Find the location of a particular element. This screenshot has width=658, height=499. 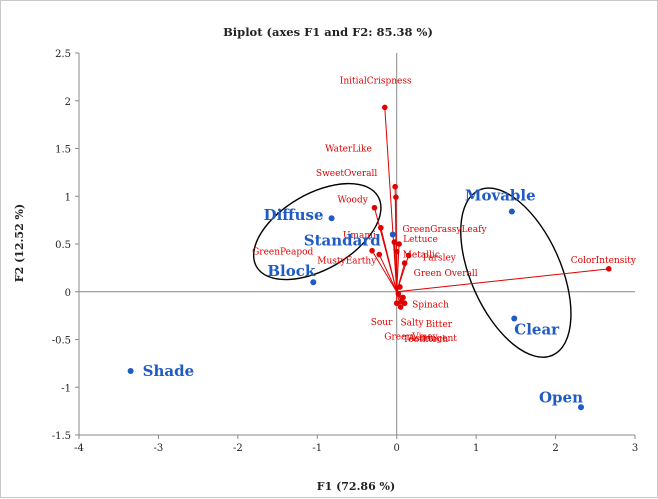

variable-label: GreenPeapod is located at coordinates (282, 253).